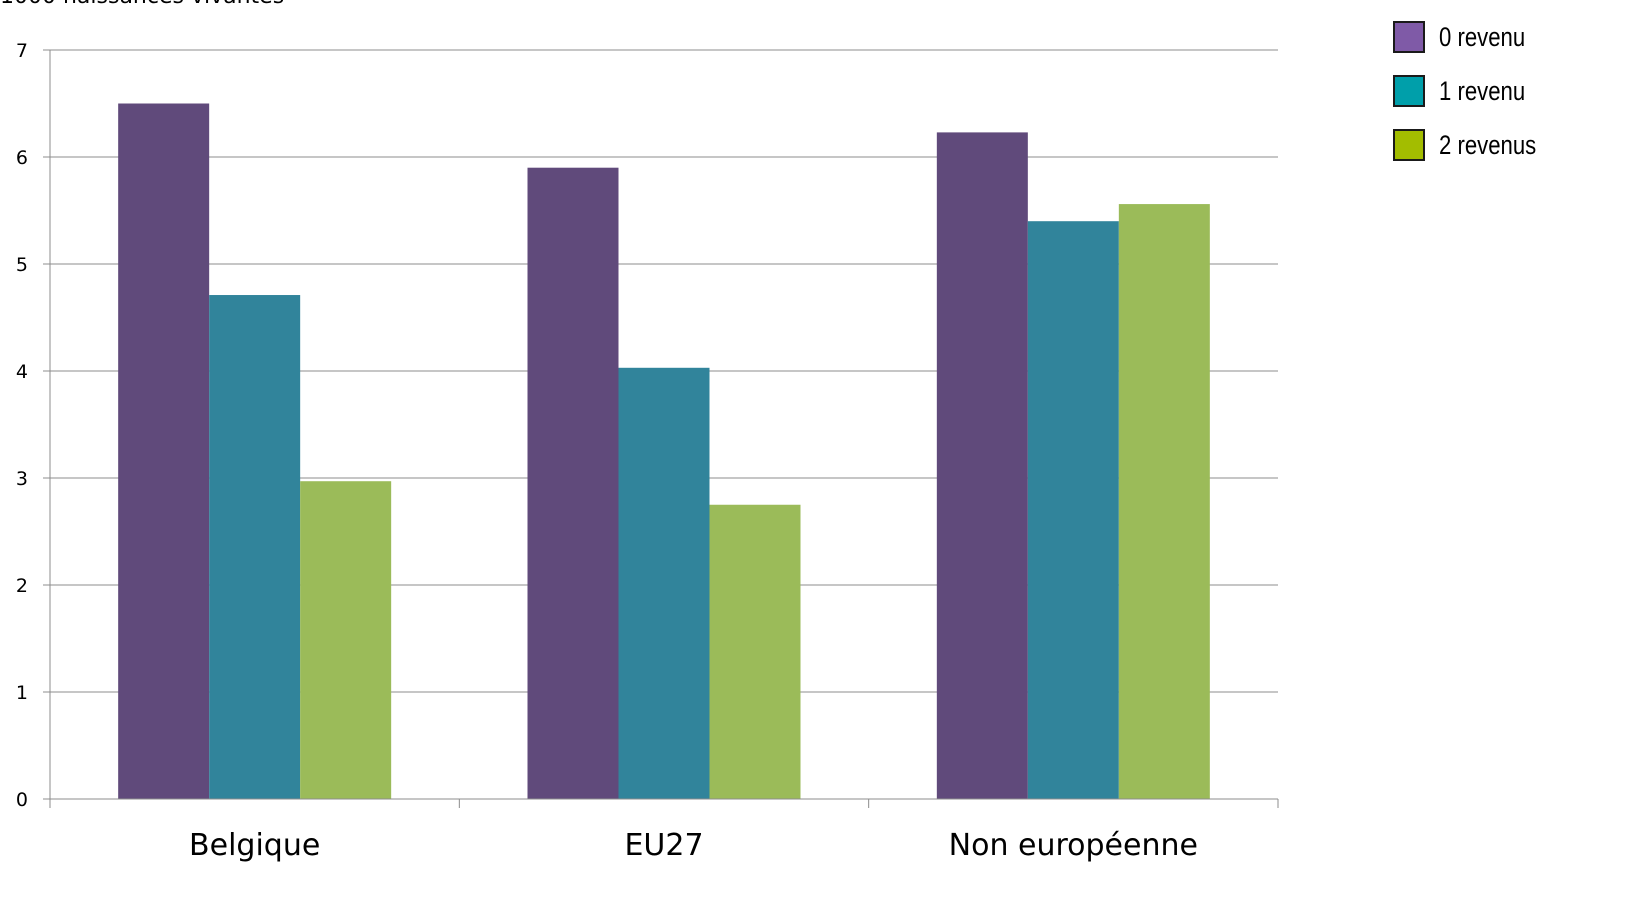  What do you see at coordinates (254, 845) in the screenshot?
I see `x-tick-label: Belgique` at bounding box center [254, 845].